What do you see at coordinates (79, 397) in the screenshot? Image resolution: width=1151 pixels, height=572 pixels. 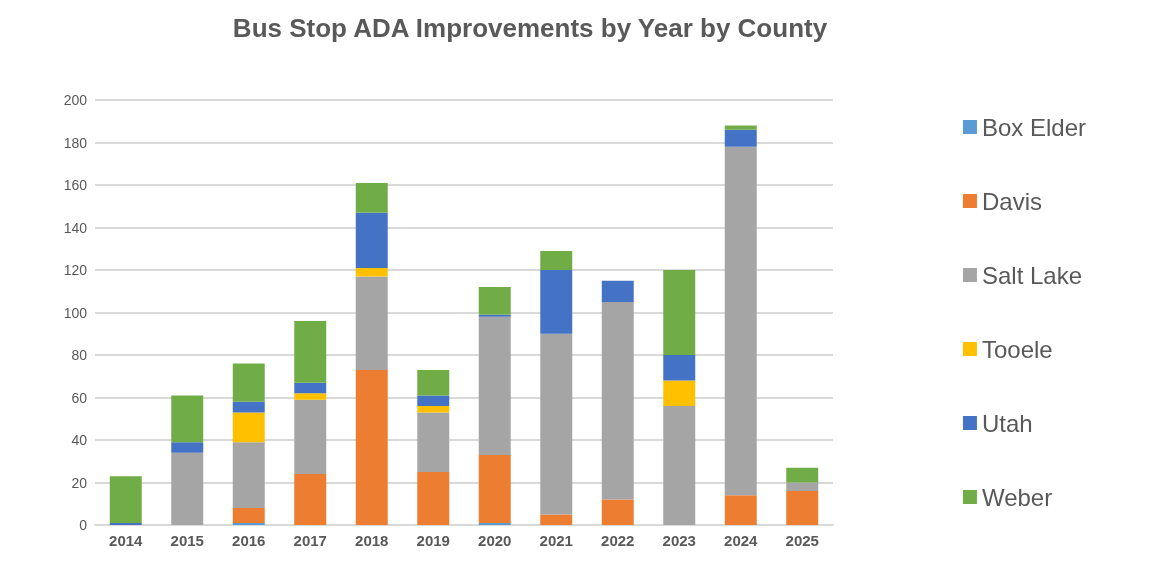 I see `y-tick-label: 60` at bounding box center [79, 397].